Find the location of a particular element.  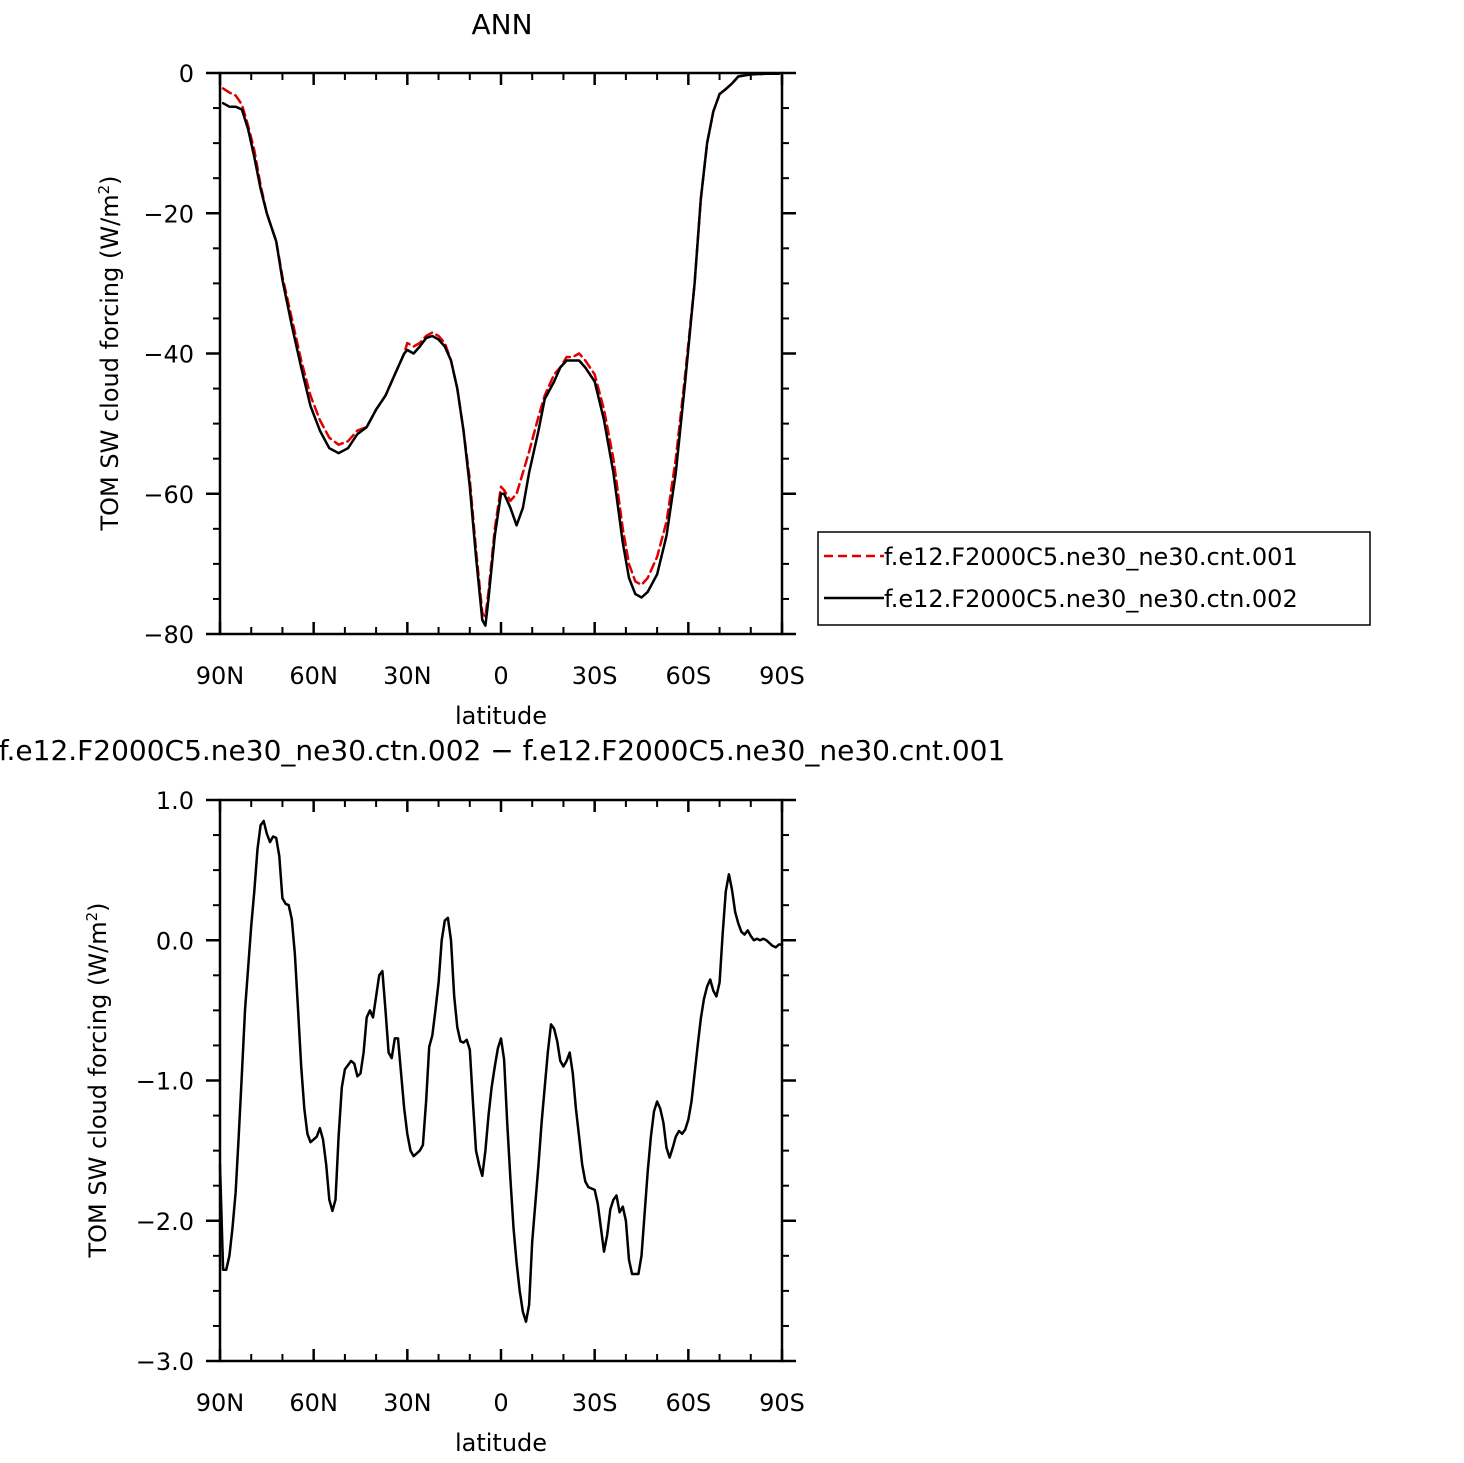

legend-box is located at coordinates (1094, 578).